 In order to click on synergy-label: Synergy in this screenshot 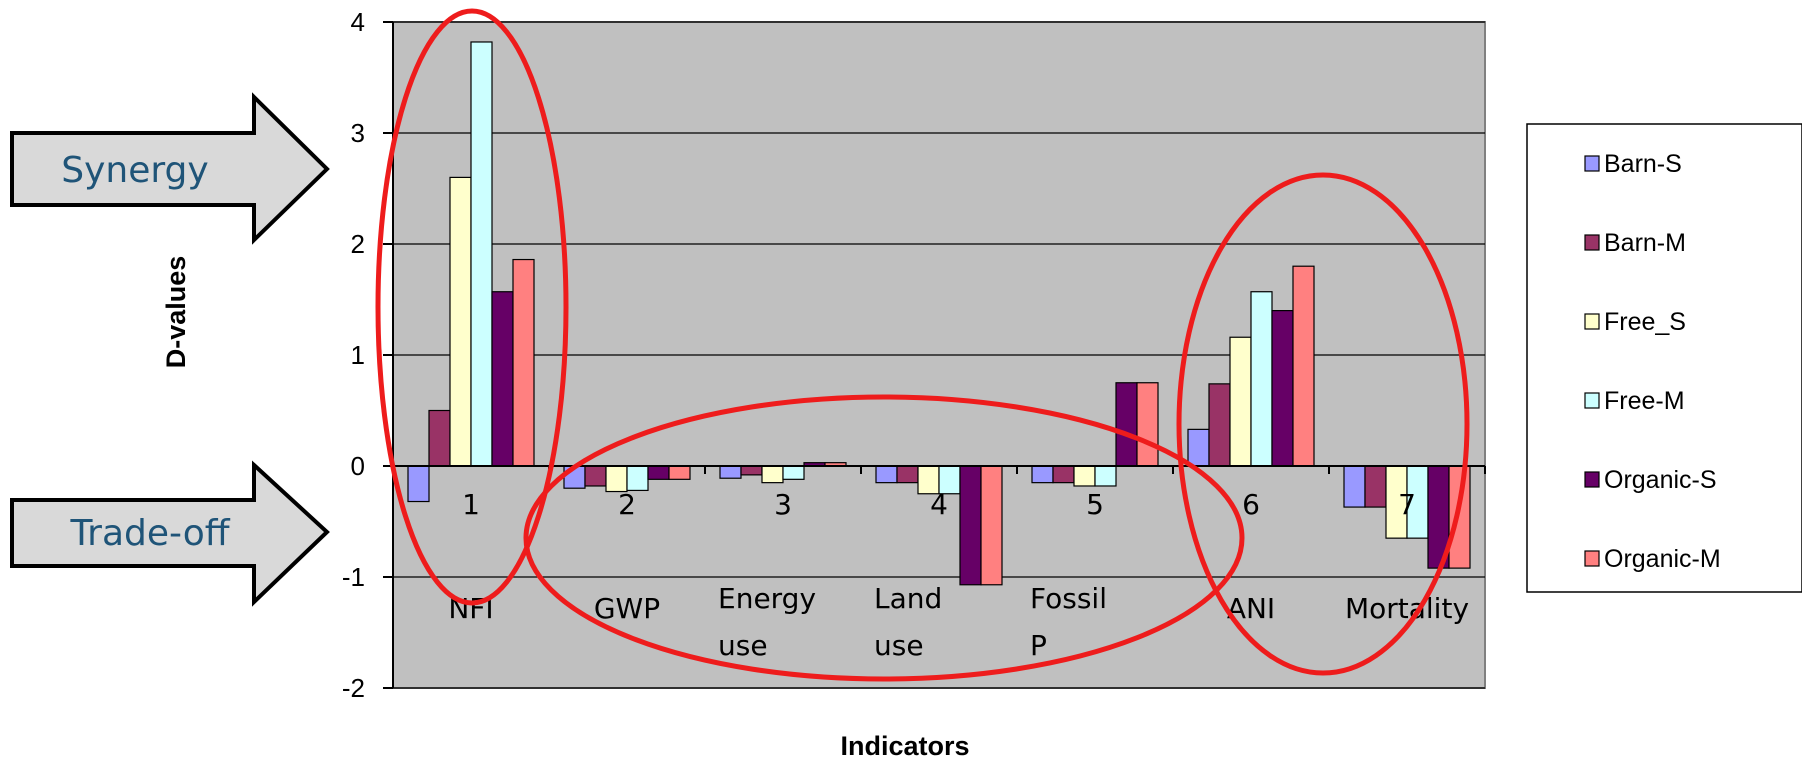, I will do `click(134, 170)`.